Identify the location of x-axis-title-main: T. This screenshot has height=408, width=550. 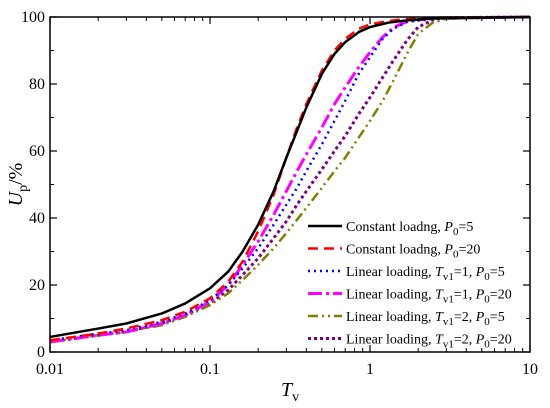
(287, 390).